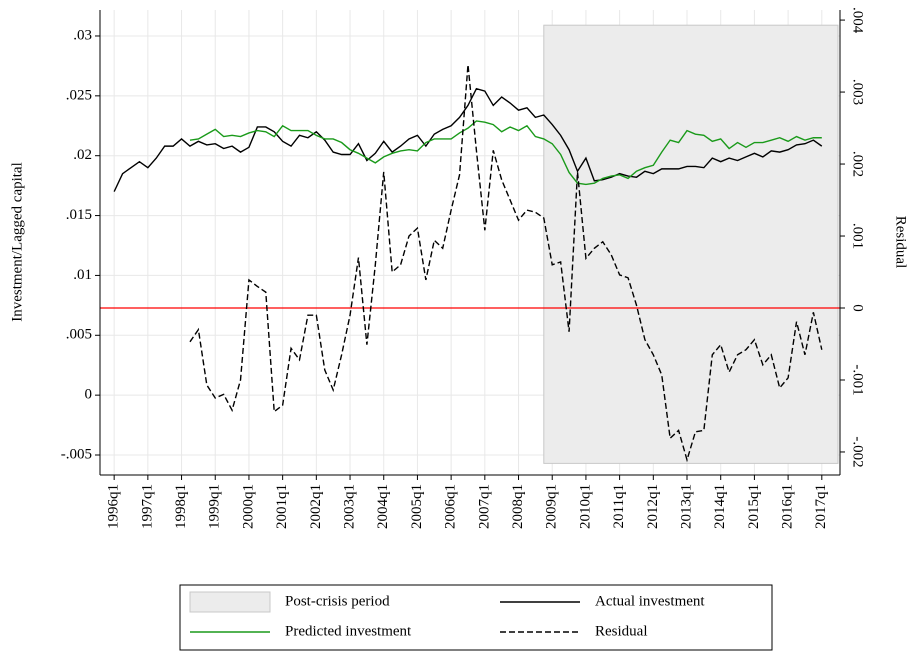 Image resolution: width=910 pixels, height=652 pixels. What do you see at coordinates (147, 506) in the screenshot?
I see `x-tick-label: 1997q1` at bounding box center [147, 506].